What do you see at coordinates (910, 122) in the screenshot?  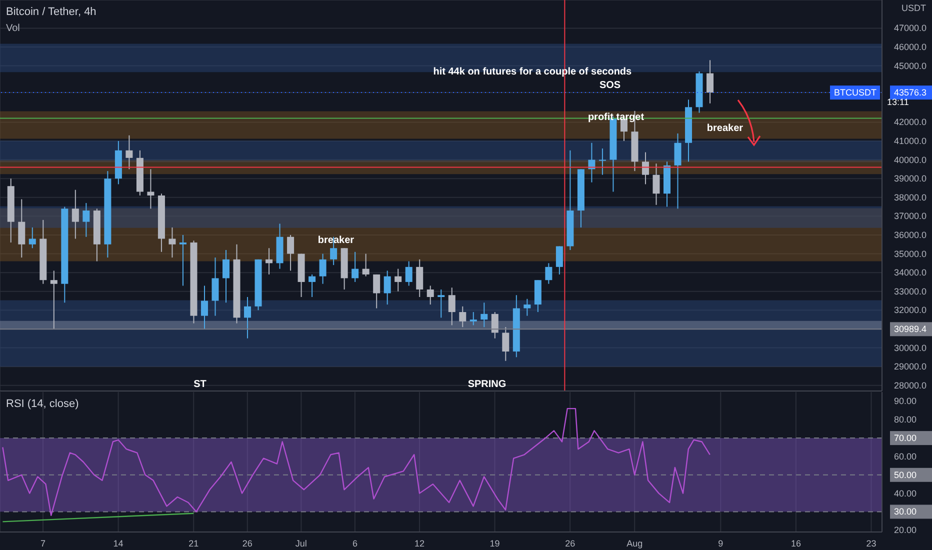 I see `y-tick-label: 42000.0` at bounding box center [910, 122].